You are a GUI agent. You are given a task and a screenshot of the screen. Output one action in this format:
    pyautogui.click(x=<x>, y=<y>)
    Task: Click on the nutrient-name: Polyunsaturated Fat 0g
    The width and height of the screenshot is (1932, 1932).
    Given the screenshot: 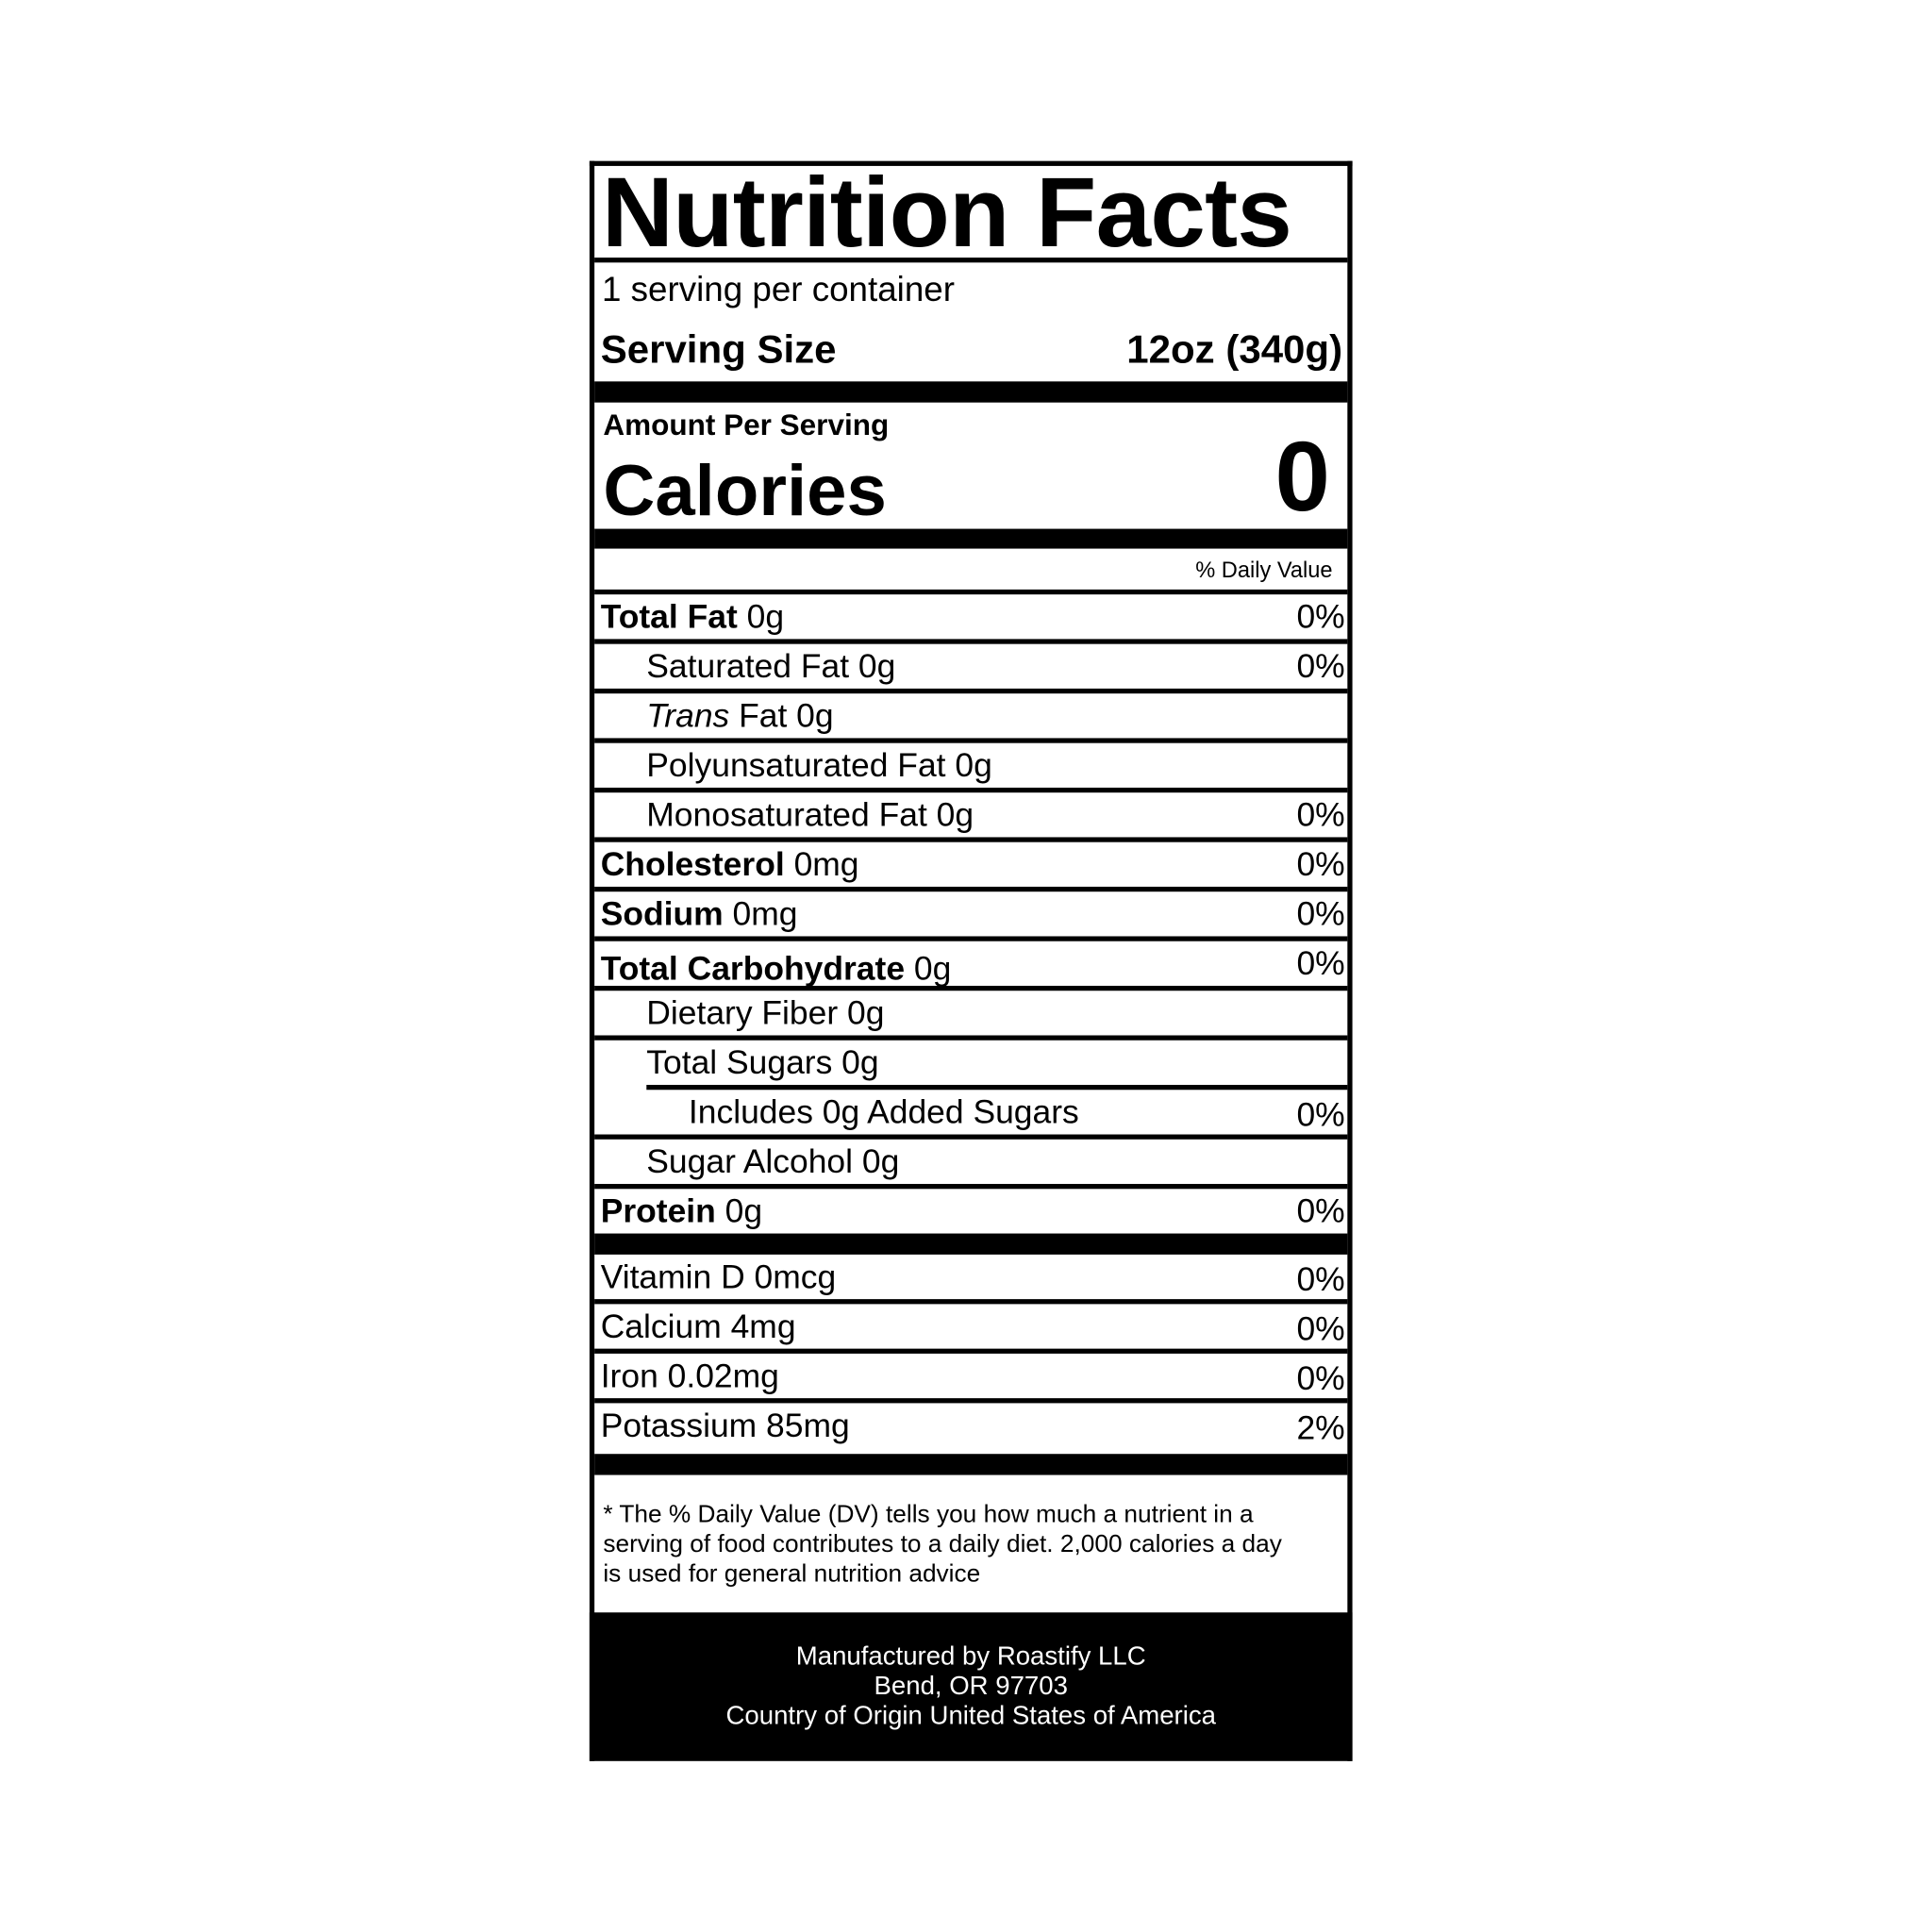 What is the action you would take?
    pyautogui.click(x=819, y=766)
    